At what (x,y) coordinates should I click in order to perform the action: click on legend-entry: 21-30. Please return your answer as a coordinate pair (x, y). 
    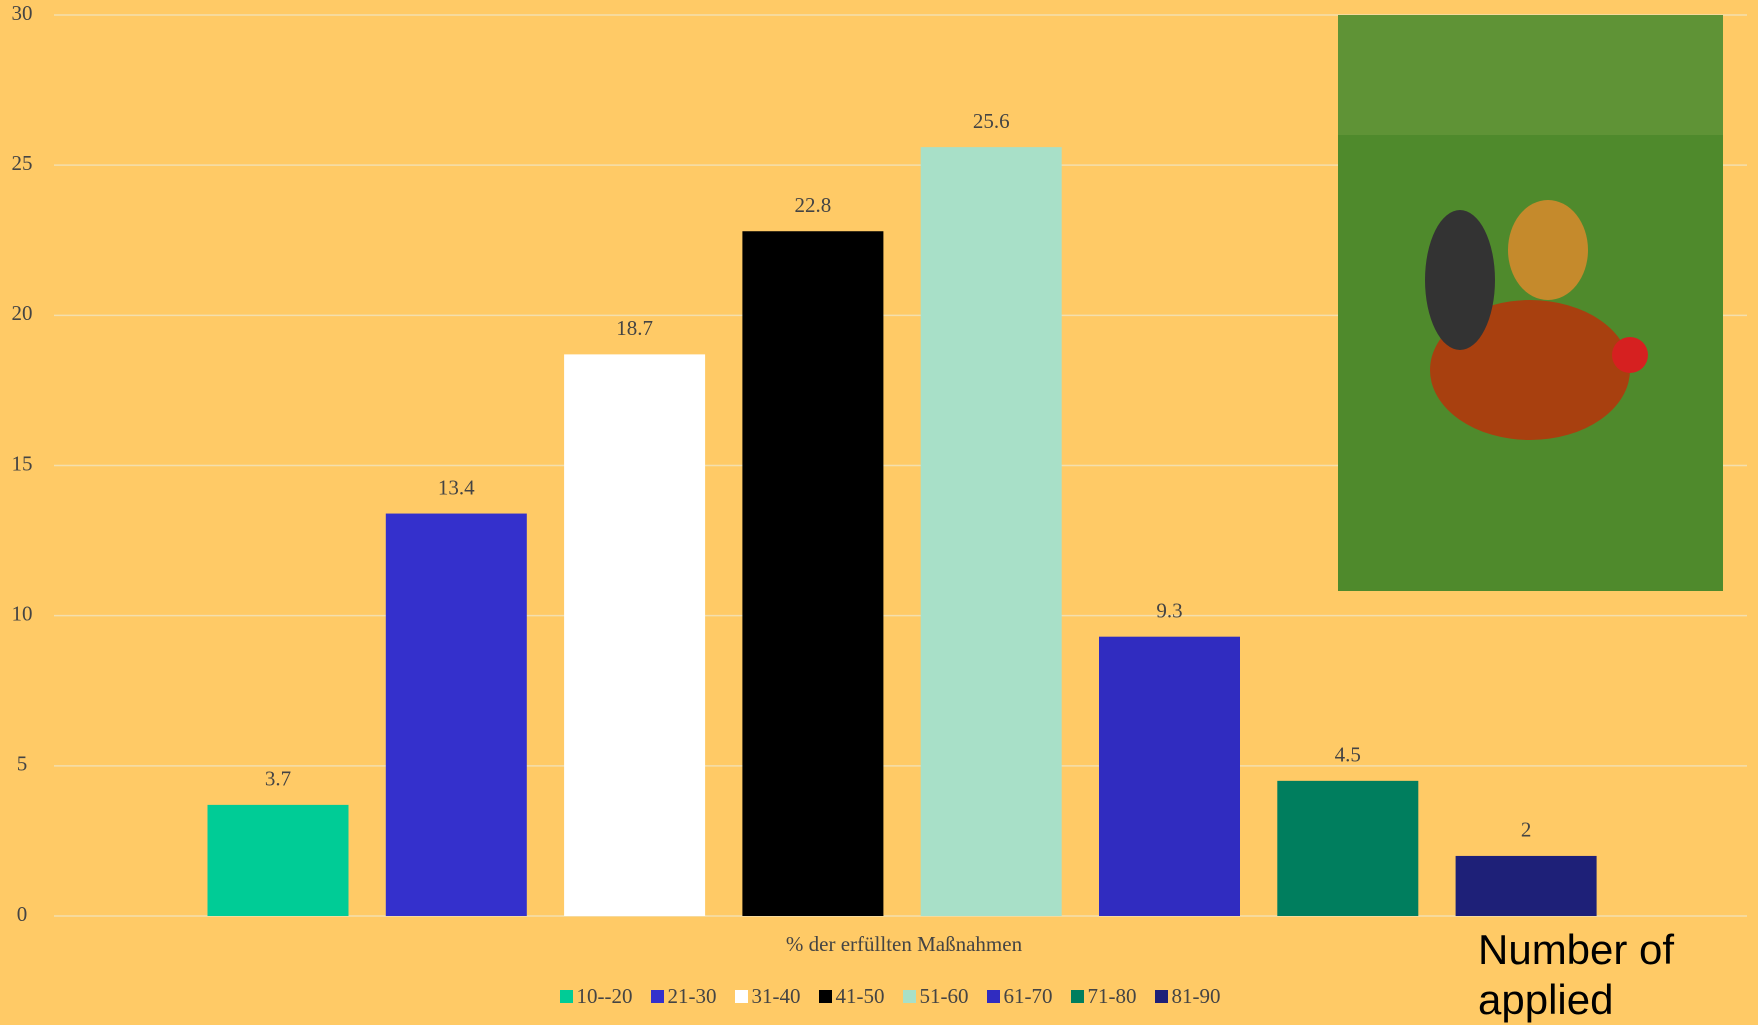
    Looking at the image, I should click on (683, 996).